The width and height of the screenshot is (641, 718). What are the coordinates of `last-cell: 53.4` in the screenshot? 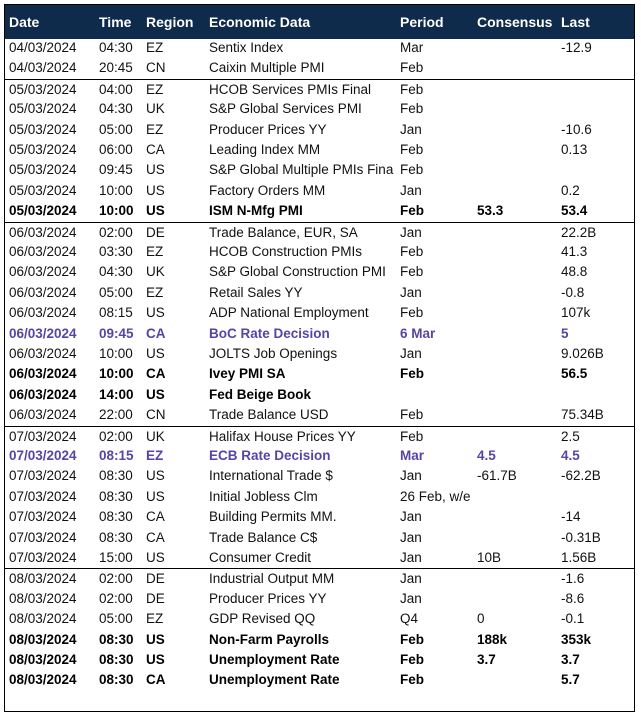 It's located at (574, 211).